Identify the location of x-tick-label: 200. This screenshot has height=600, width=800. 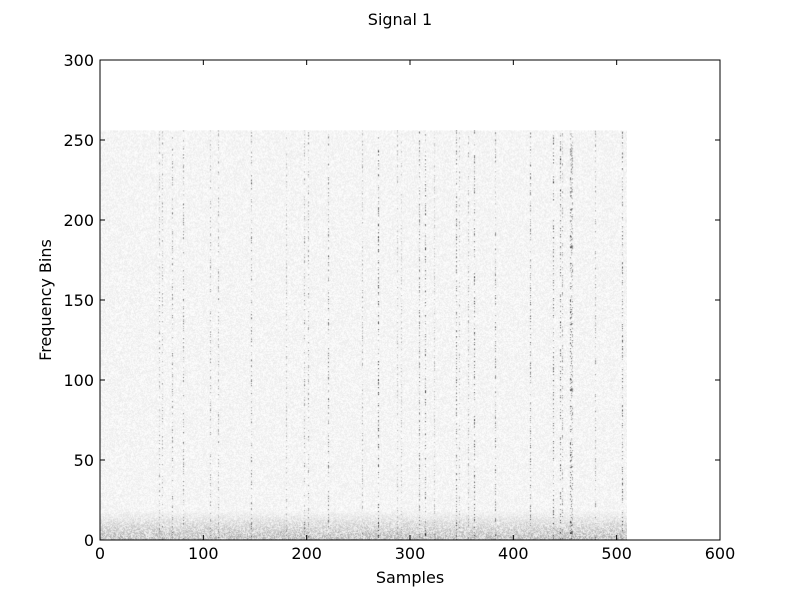
(306, 553).